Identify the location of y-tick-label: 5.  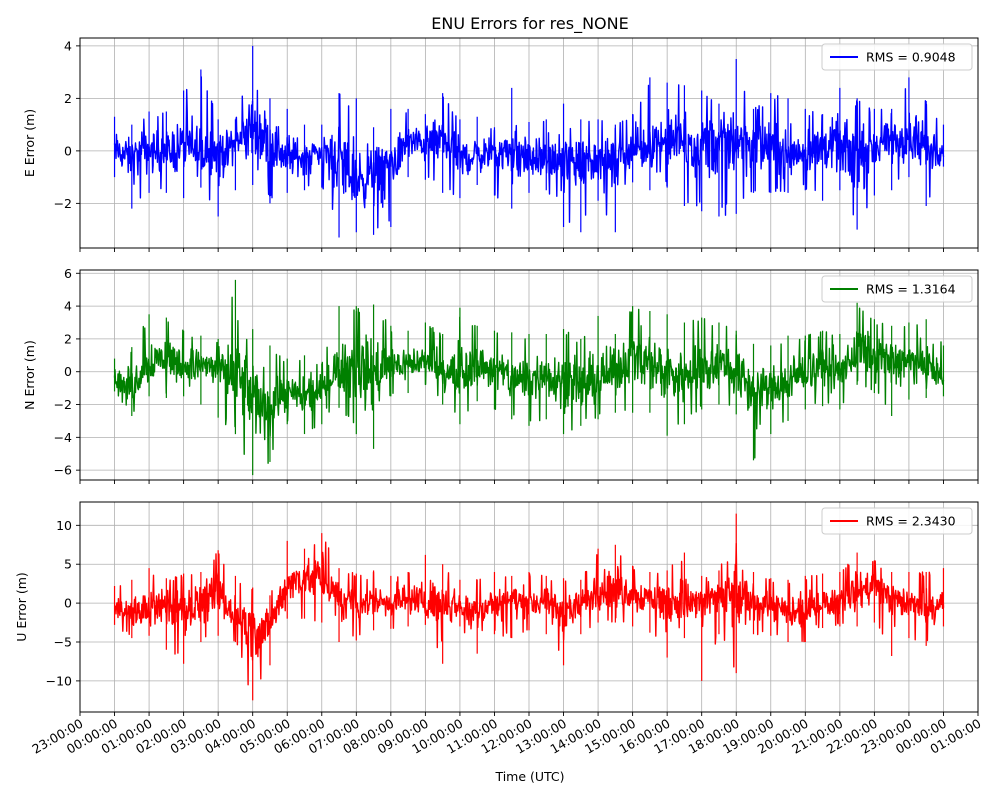
(68, 564).